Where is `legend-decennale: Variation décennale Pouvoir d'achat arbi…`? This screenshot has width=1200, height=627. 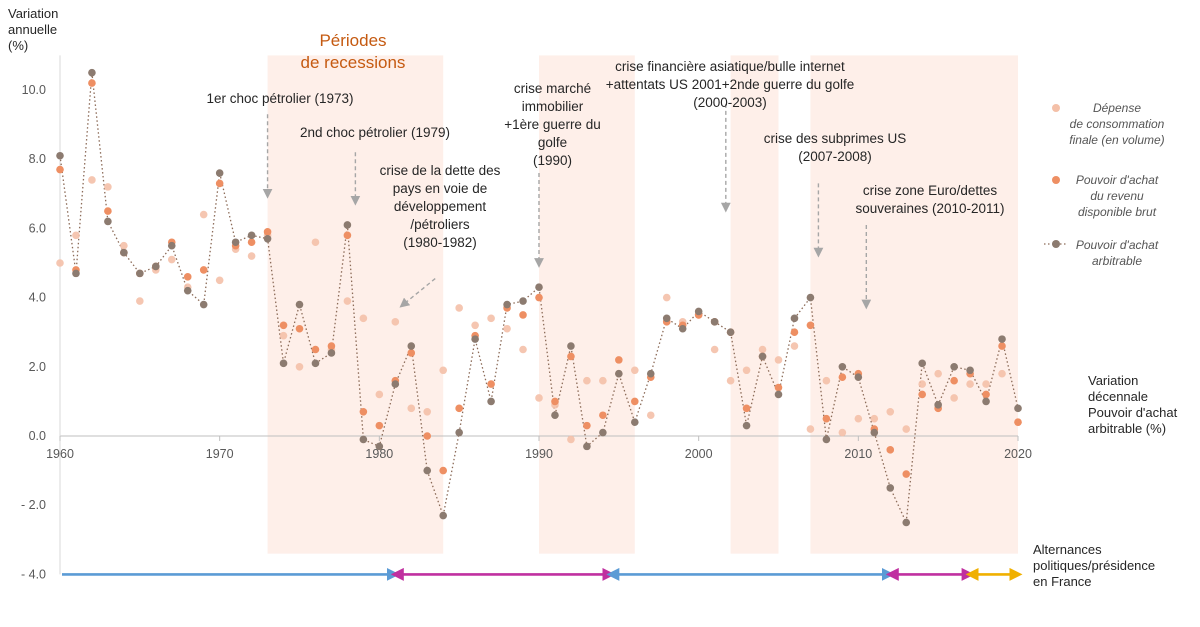
legend-decennale: Variation décennale Pouvoir d'achat arbi… is located at coordinates (1133, 404).